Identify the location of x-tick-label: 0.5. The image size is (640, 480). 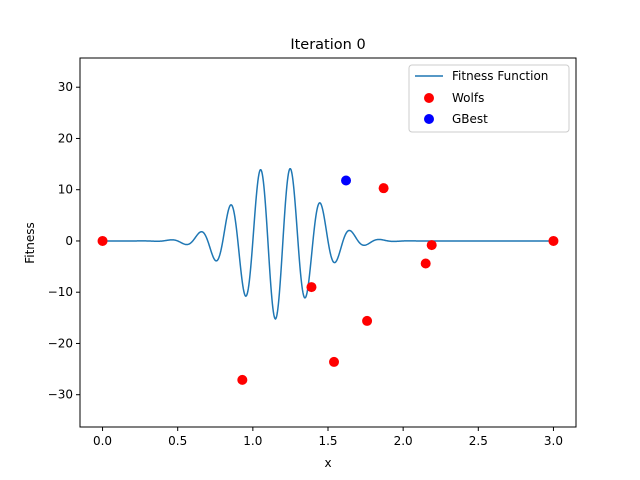
(177, 441).